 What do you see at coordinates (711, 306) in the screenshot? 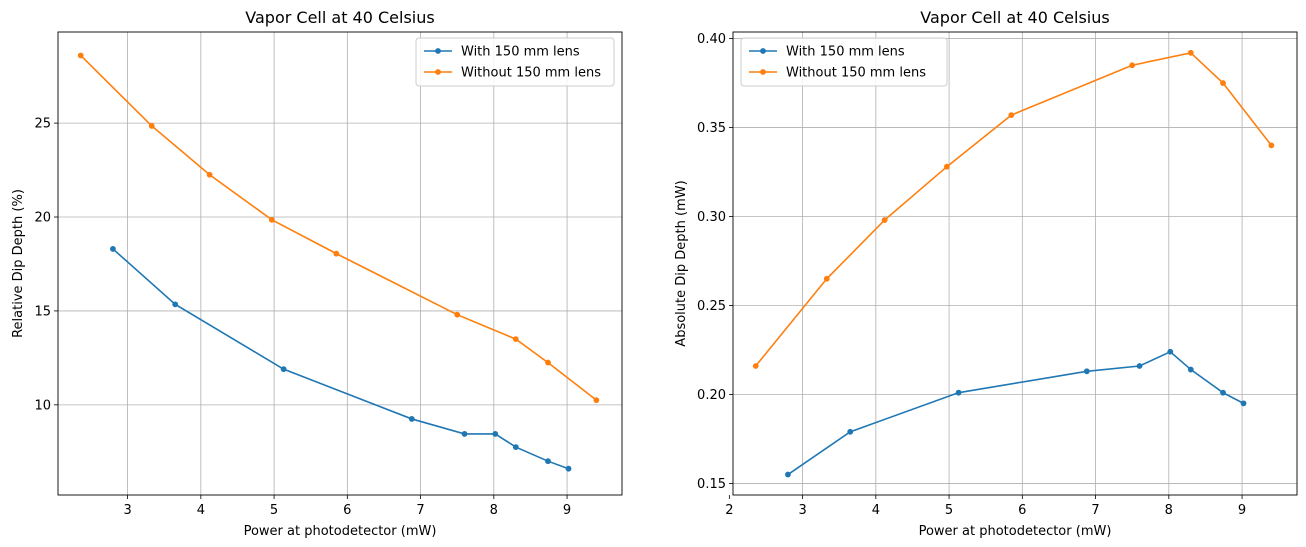
I see `y-tick-label: 0.25` at bounding box center [711, 306].